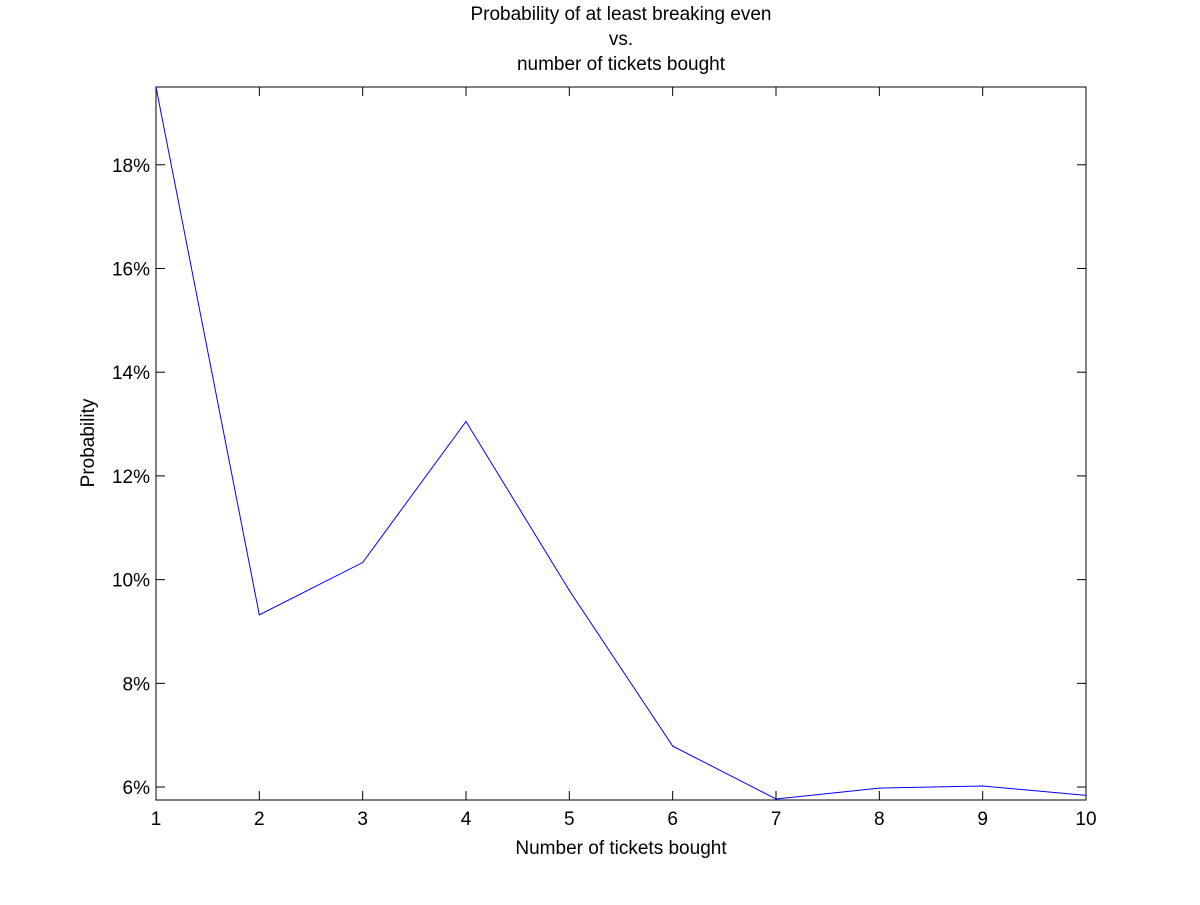 The height and width of the screenshot is (905, 1200). I want to click on x-tick-label: 2, so click(259, 819).